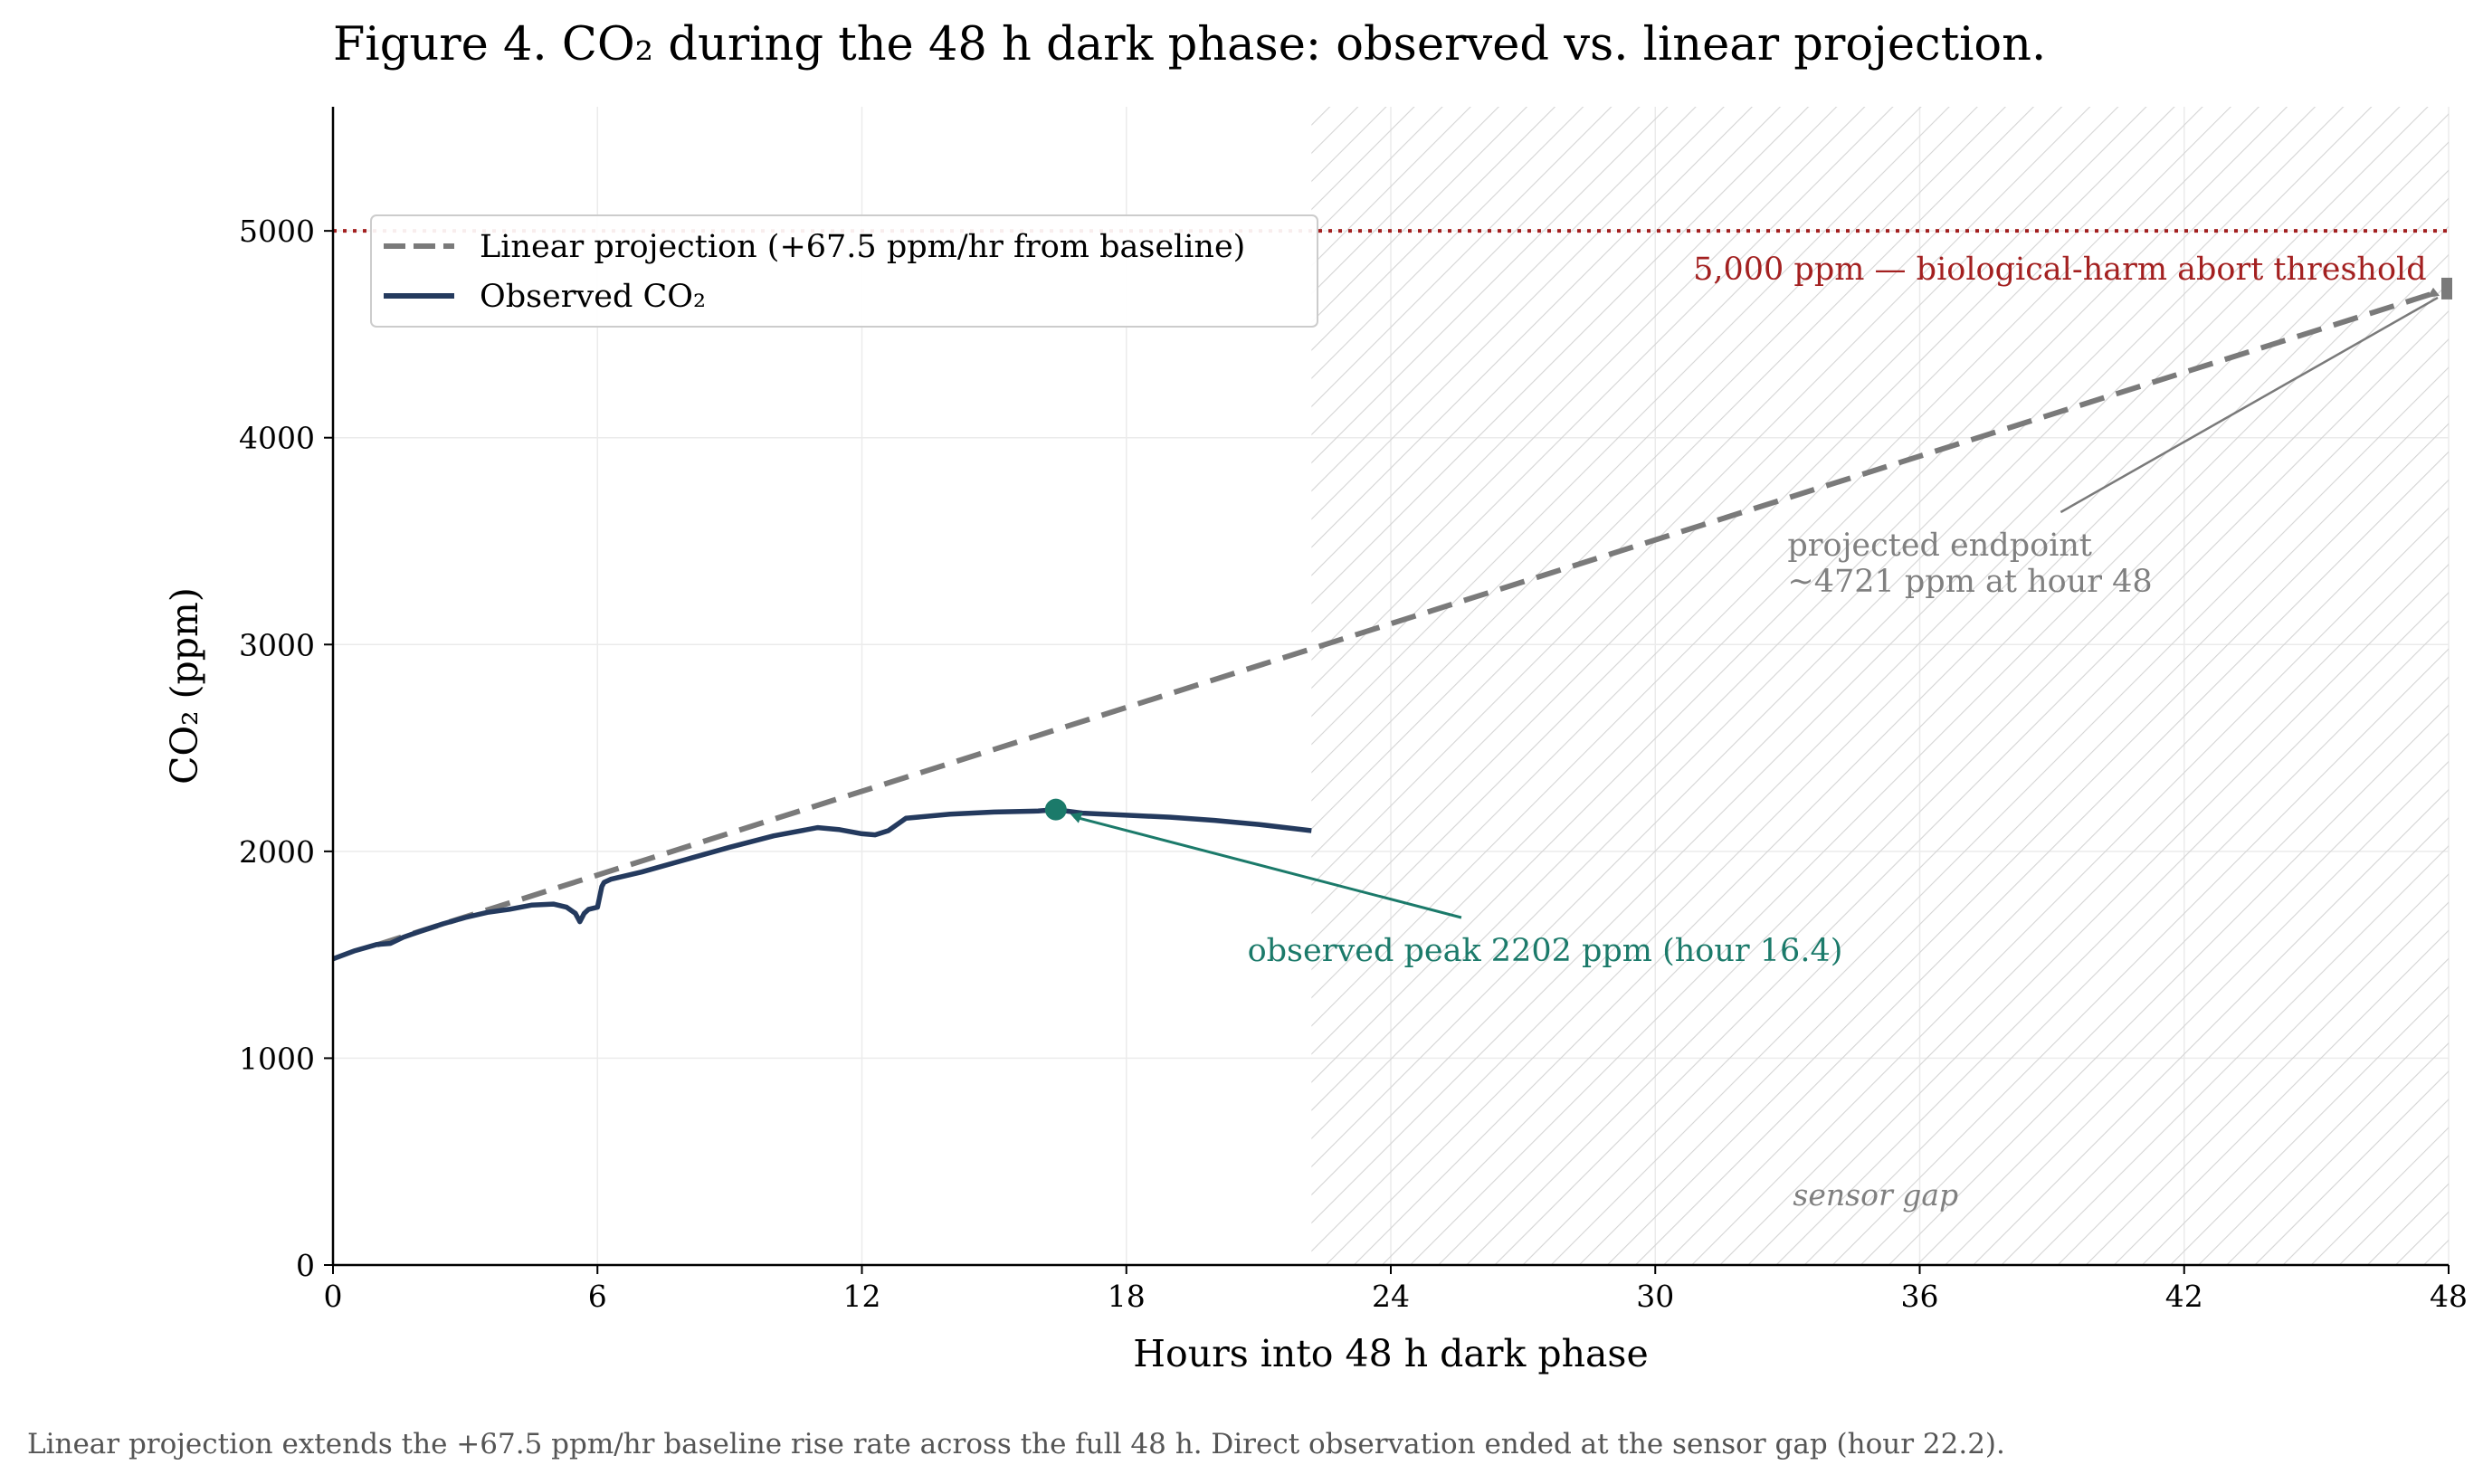  Describe the element at coordinates (2184, 1296) in the screenshot. I see `x-tick-label: 42` at that location.